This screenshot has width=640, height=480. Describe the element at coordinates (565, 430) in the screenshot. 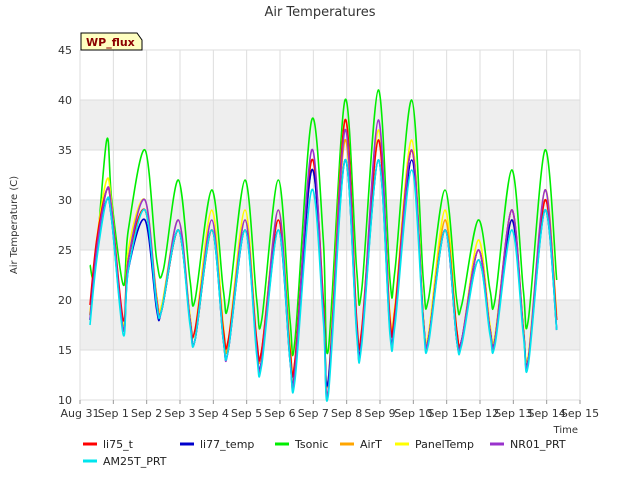

I see `x-axis-label: Time` at that location.